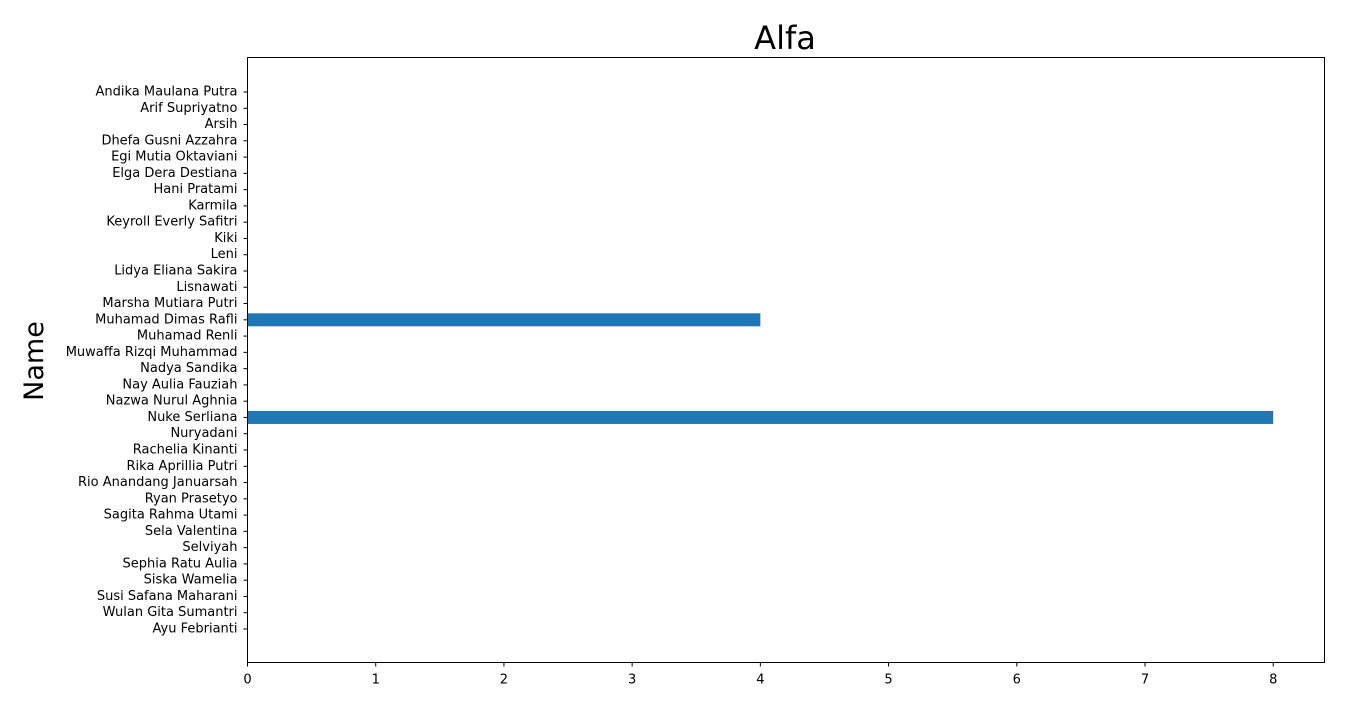  I want to click on y-tick-label: Keyroll Everly Safitri, so click(171, 222).